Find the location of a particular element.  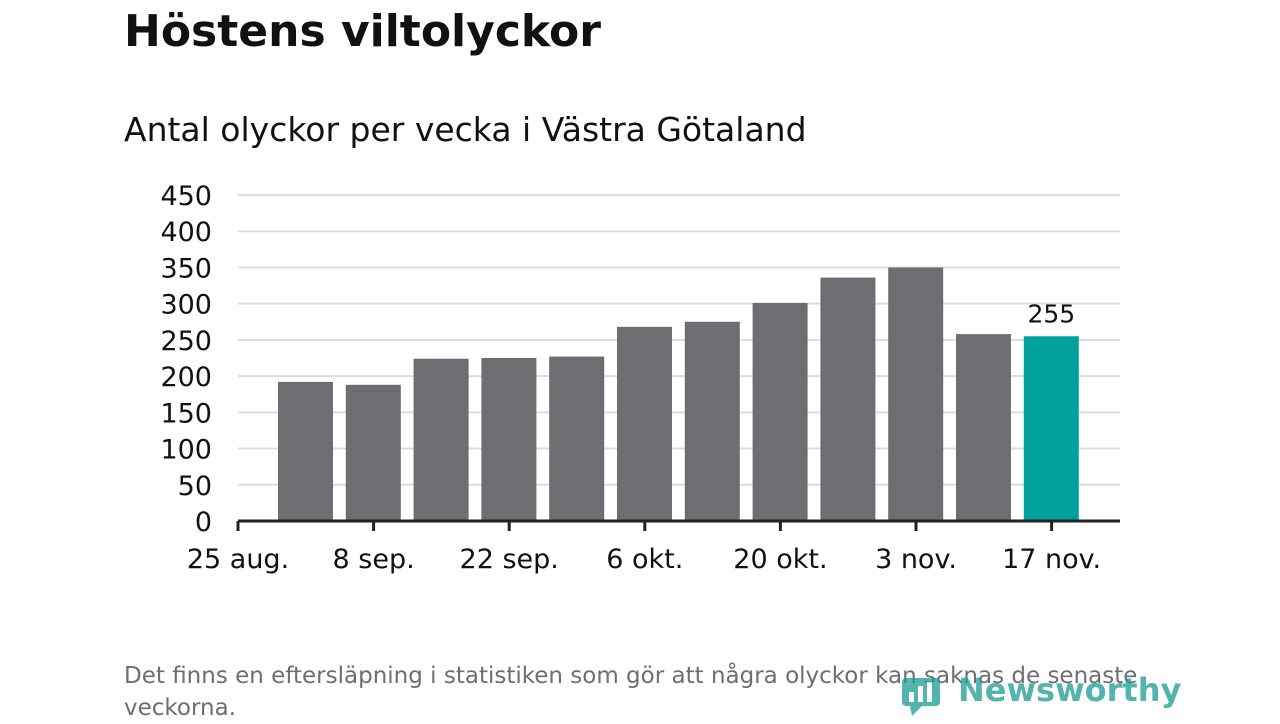

x-tick-label: 17 nov. is located at coordinates (1051, 559).